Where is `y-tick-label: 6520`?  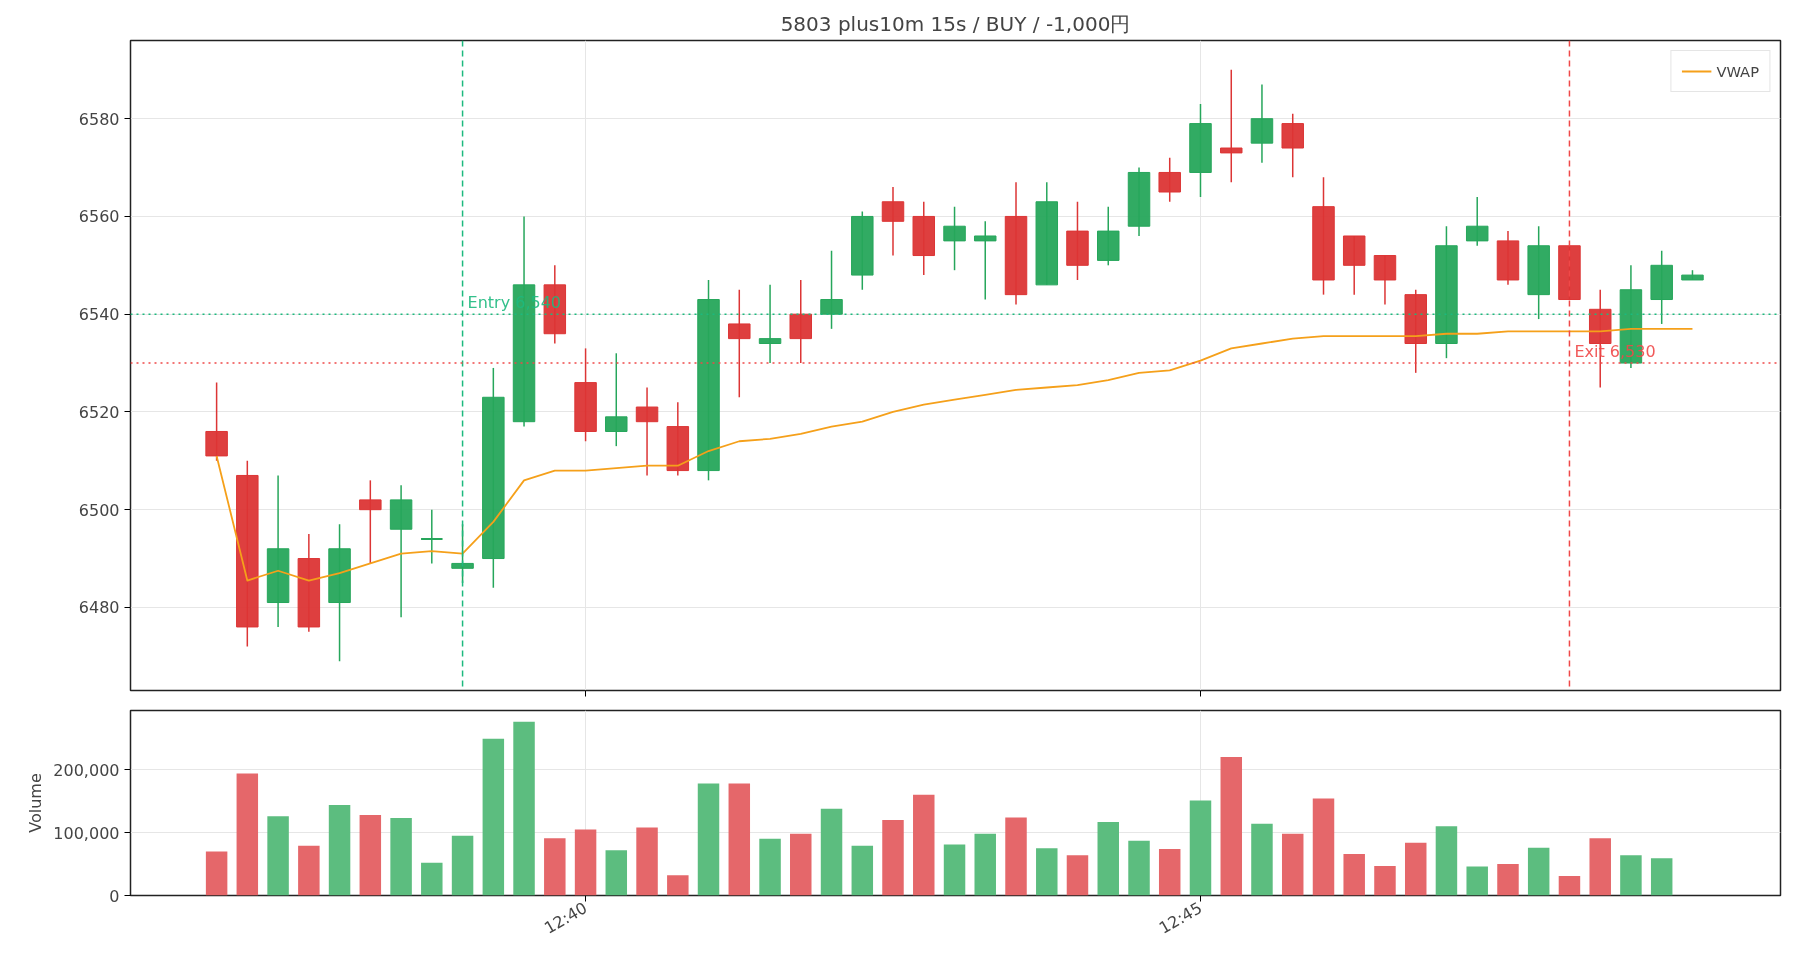 y-tick-label: 6520 is located at coordinates (99, 412).